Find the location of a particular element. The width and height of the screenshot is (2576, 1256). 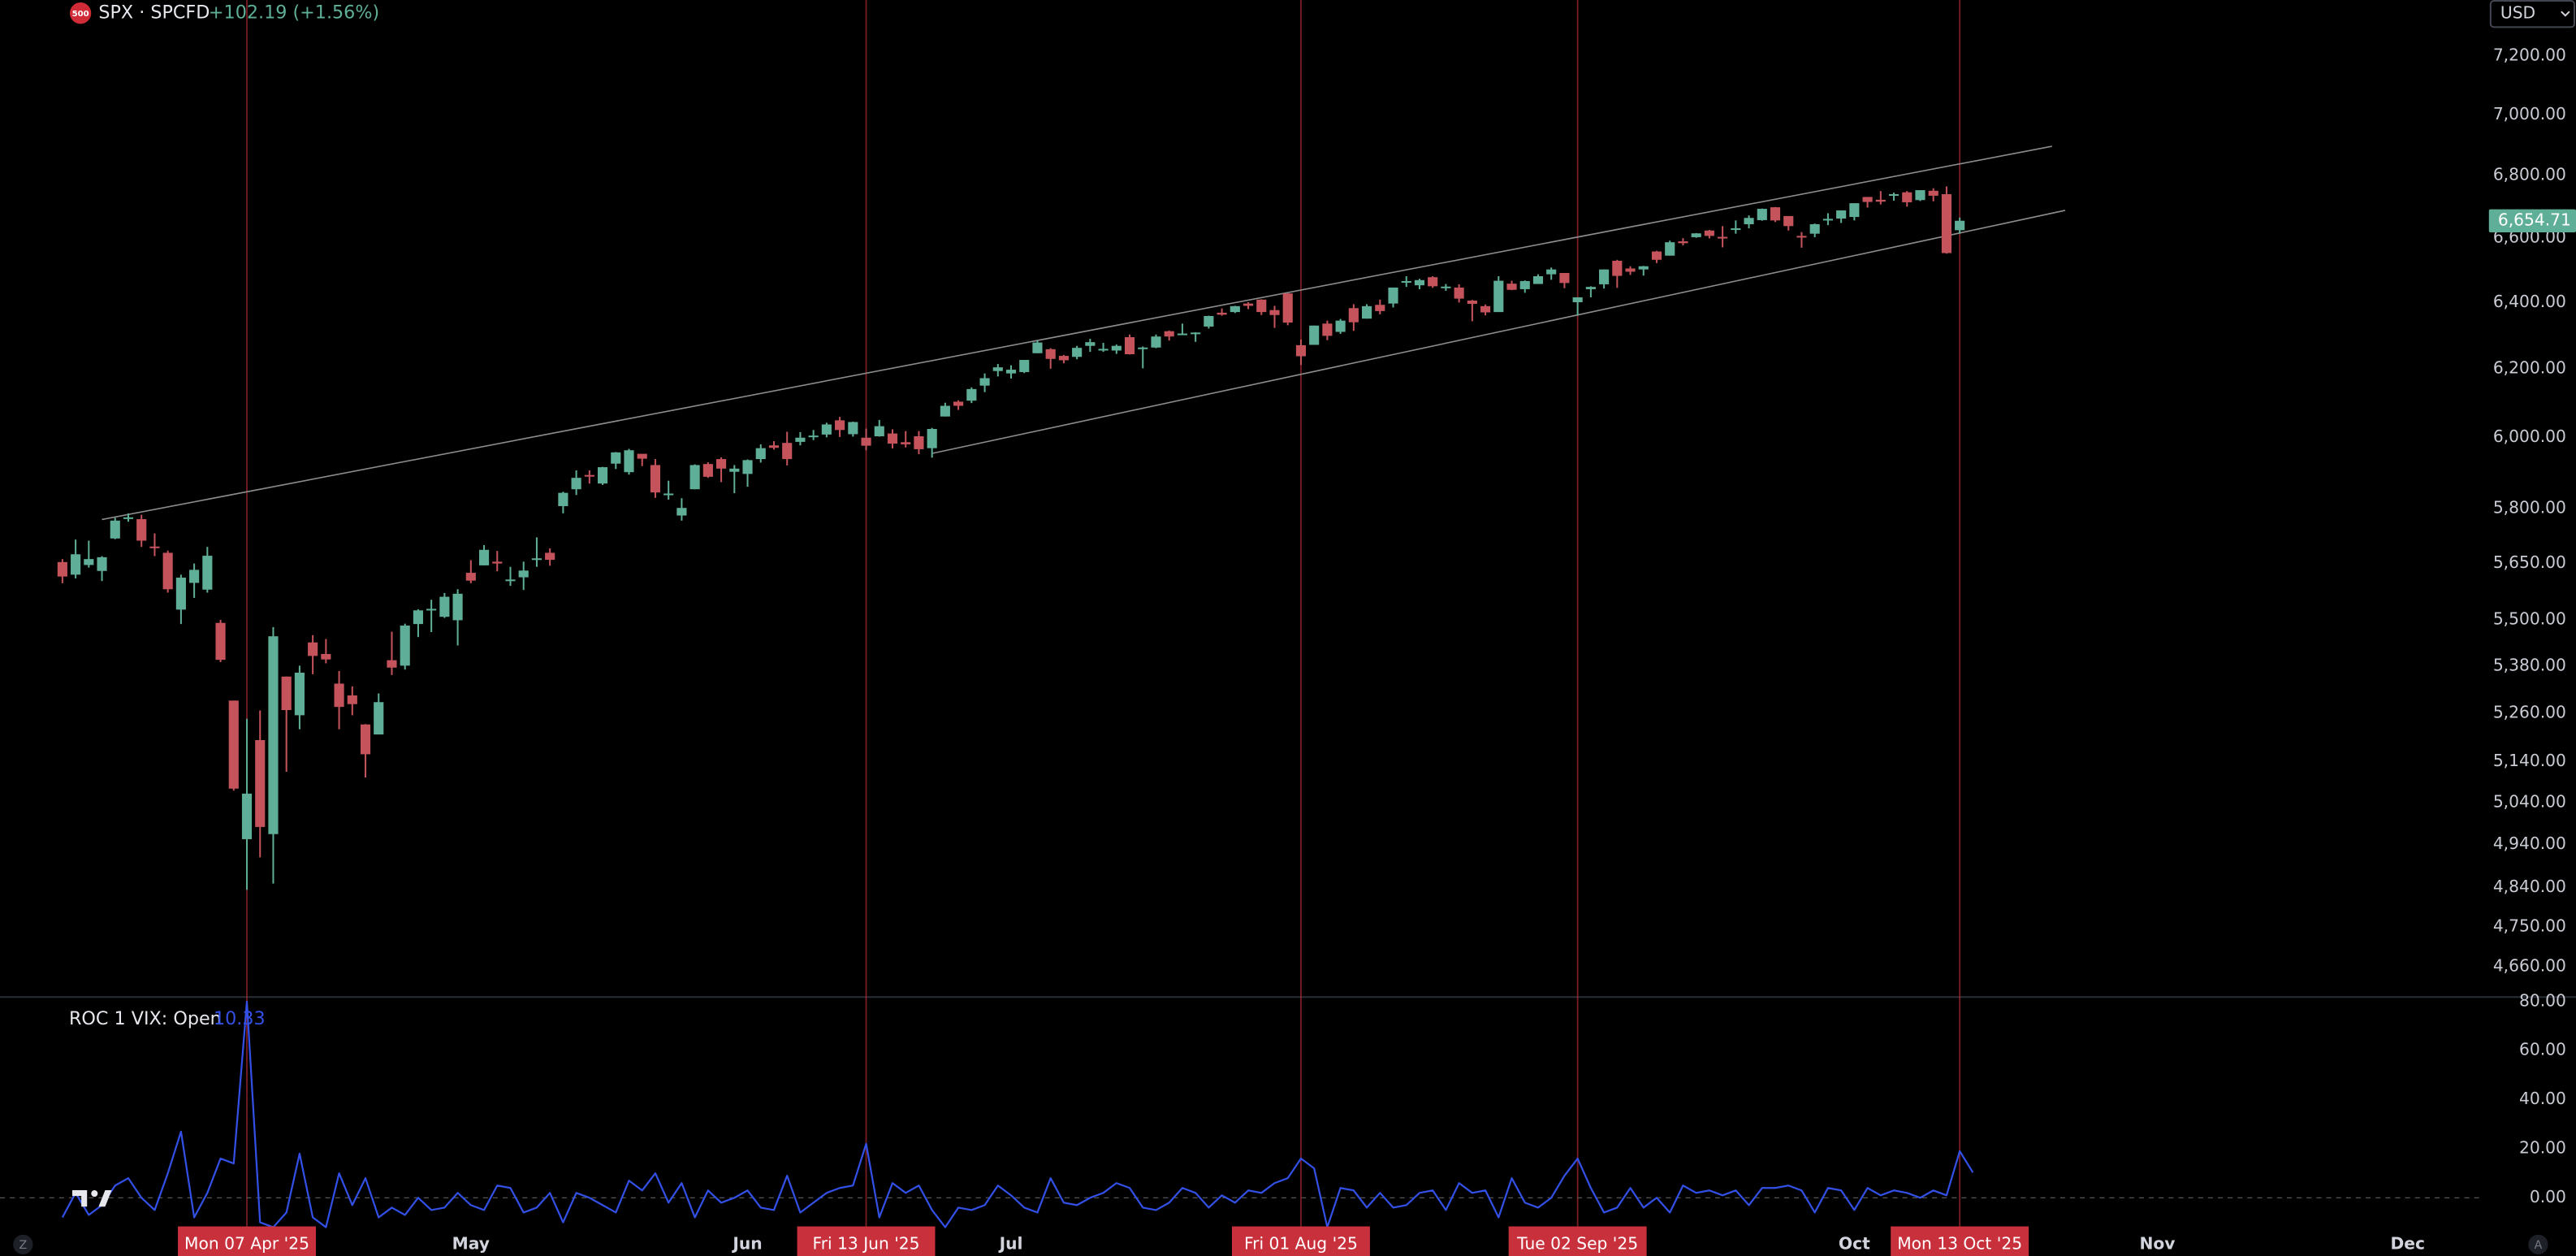

currency-button is located at coordinates (2532, 14).